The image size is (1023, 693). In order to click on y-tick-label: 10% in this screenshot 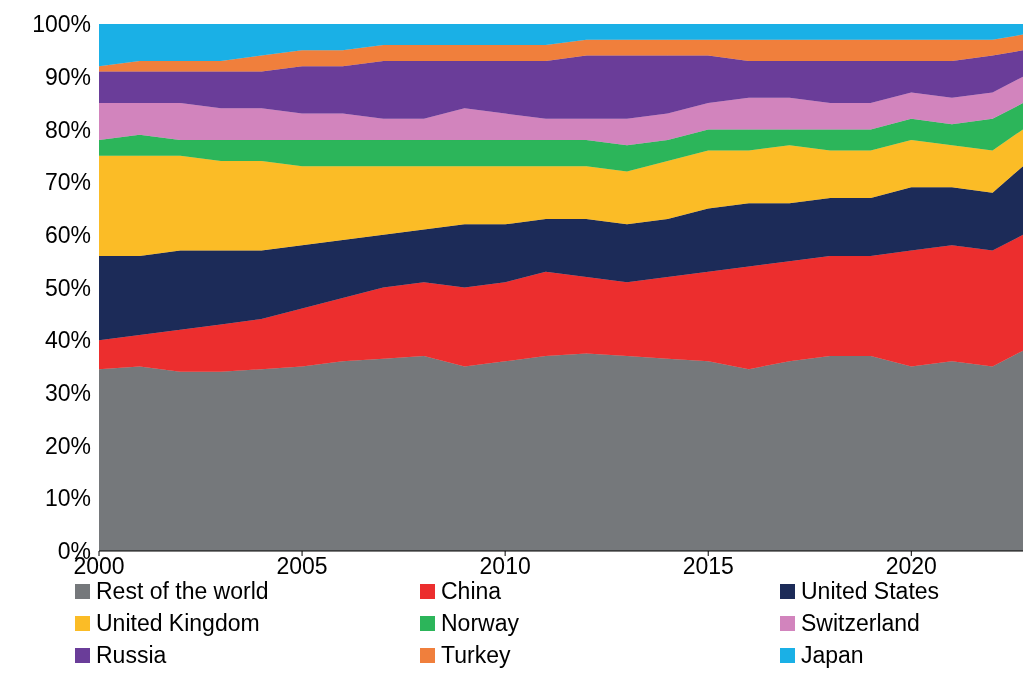, I will do `click(67, 498)`.